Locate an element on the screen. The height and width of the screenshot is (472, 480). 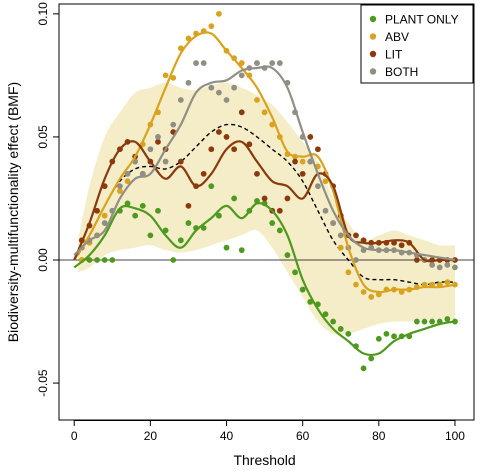
x-tick-label: 80 is located at coordinates (379, 436).